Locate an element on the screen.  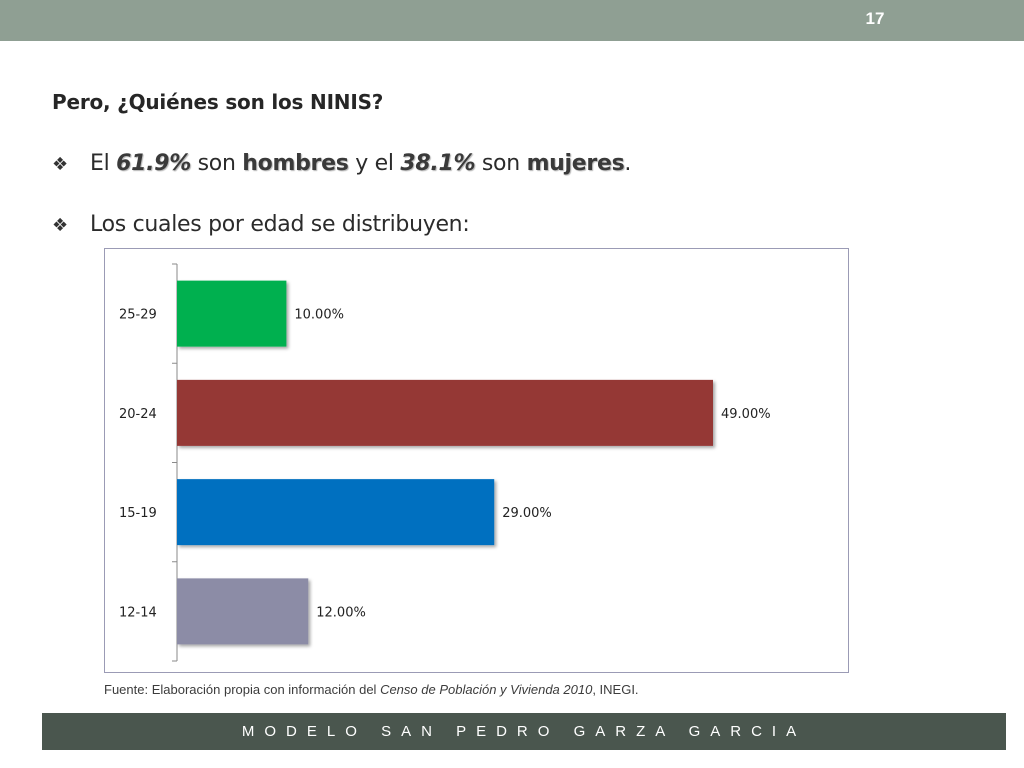
male-label: hombres is located at coordinates (295, 163).